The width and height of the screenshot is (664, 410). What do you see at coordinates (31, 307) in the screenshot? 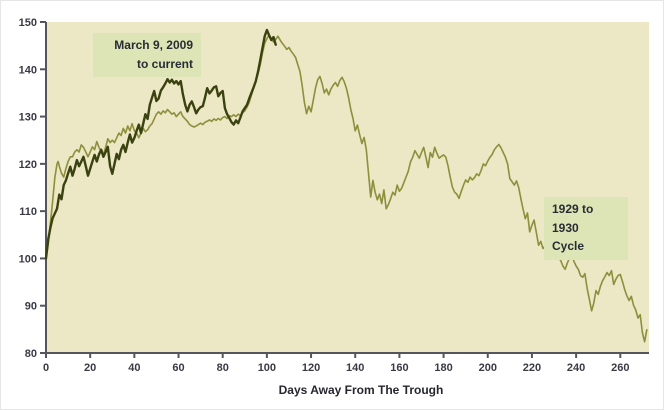
I see `y-tick-label: 90` at bounding box center [31, 307].